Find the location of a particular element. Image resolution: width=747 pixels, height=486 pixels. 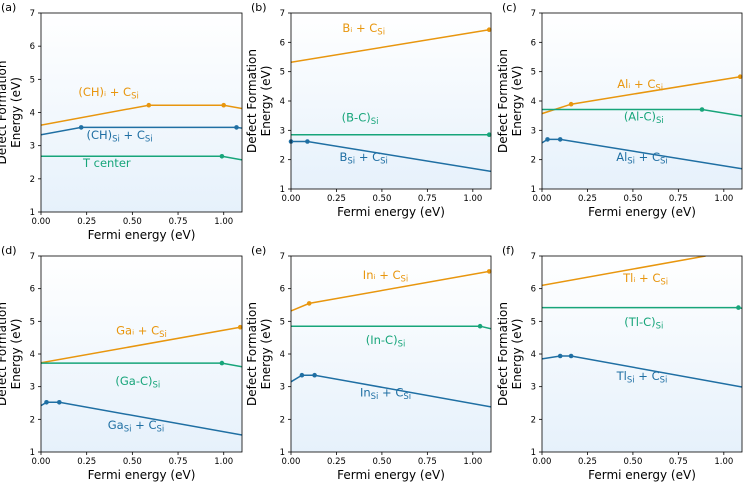

series-line--tl-c-si is located at coordinates (642, 308).